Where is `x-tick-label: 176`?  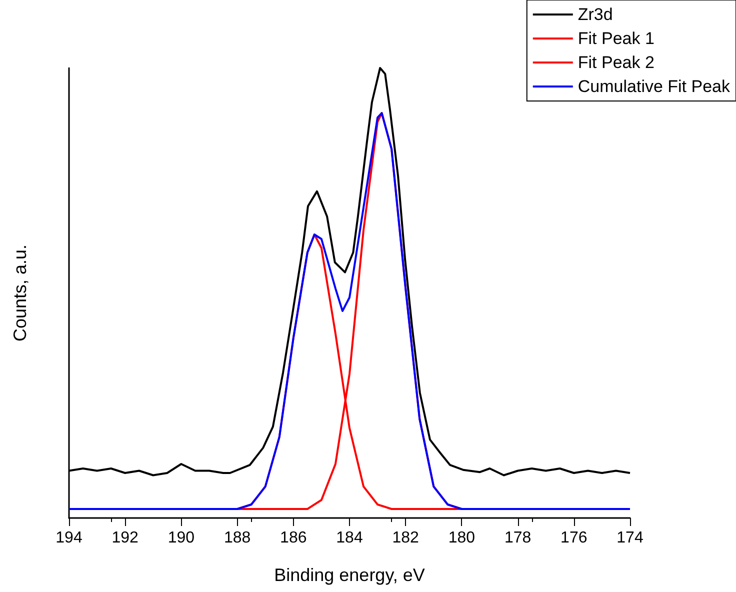 x-tick-label: 176 is located at coordinates (574, 538).